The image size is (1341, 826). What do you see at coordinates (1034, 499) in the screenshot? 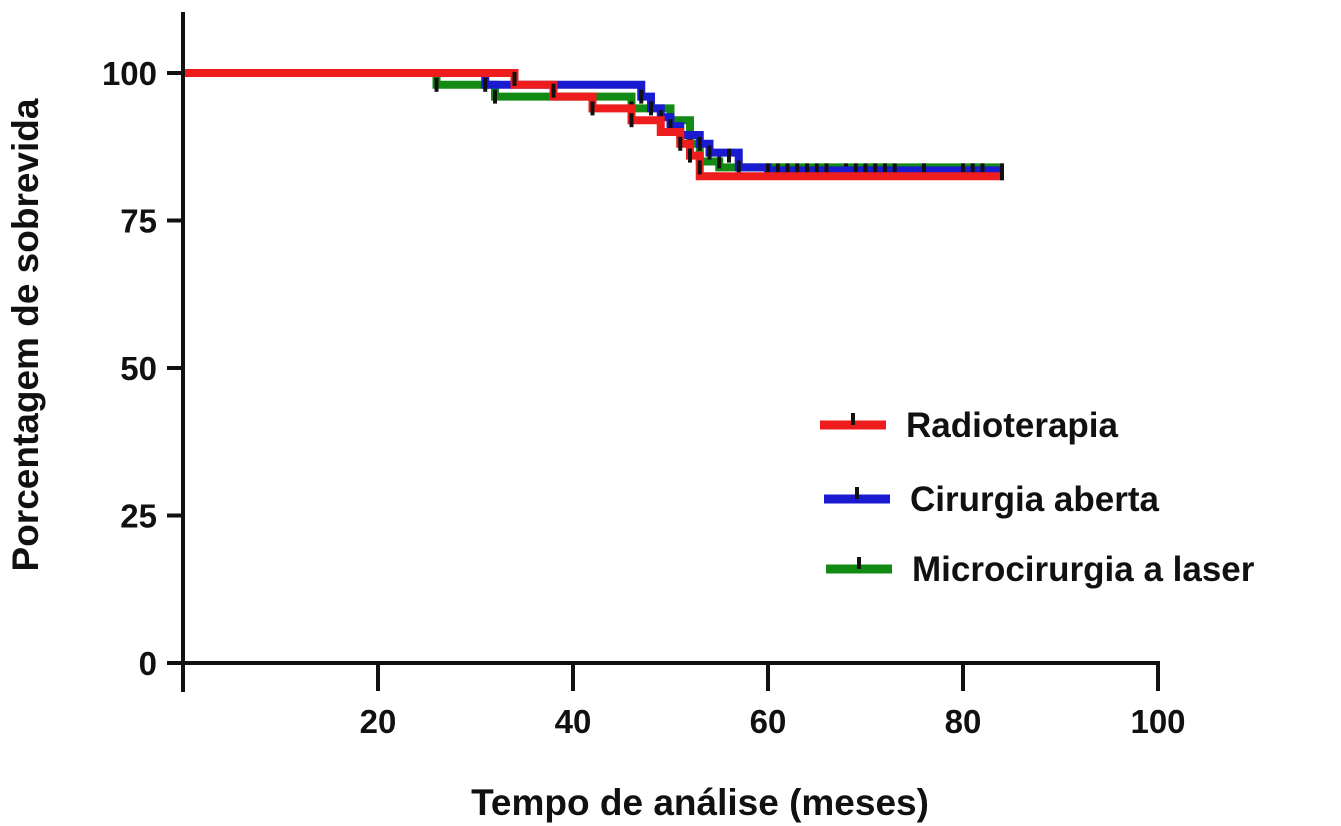
I see `legend-label-1: Cirurgia aberta` at bounding box center [1034, 499].